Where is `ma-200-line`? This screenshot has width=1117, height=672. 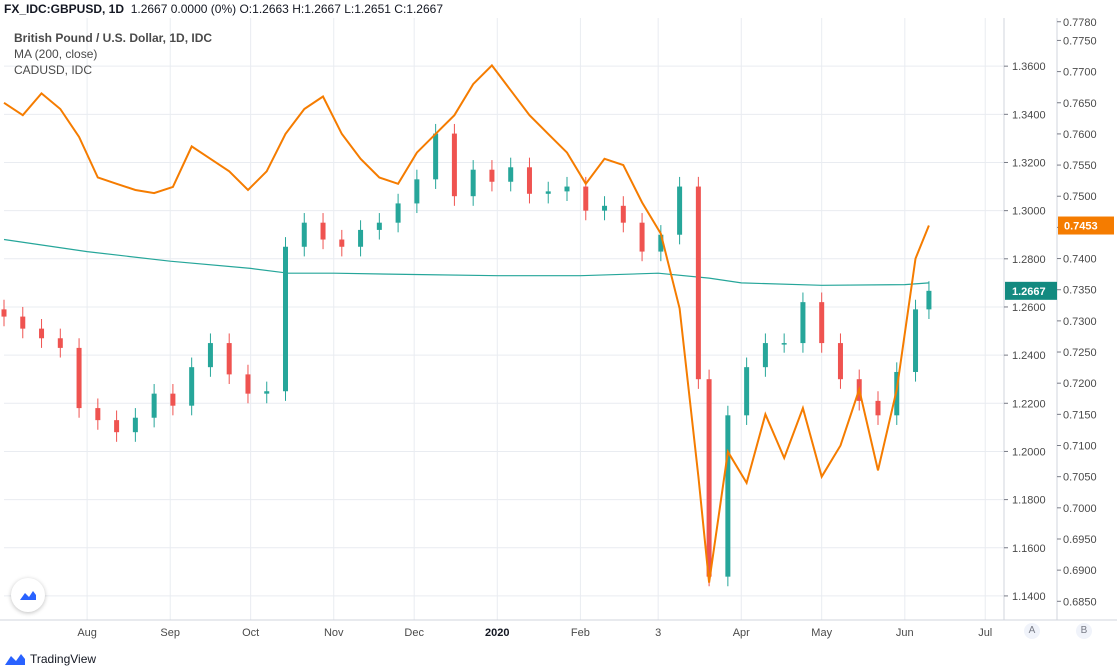 ma-200-line is located at coordinates (466, 262).